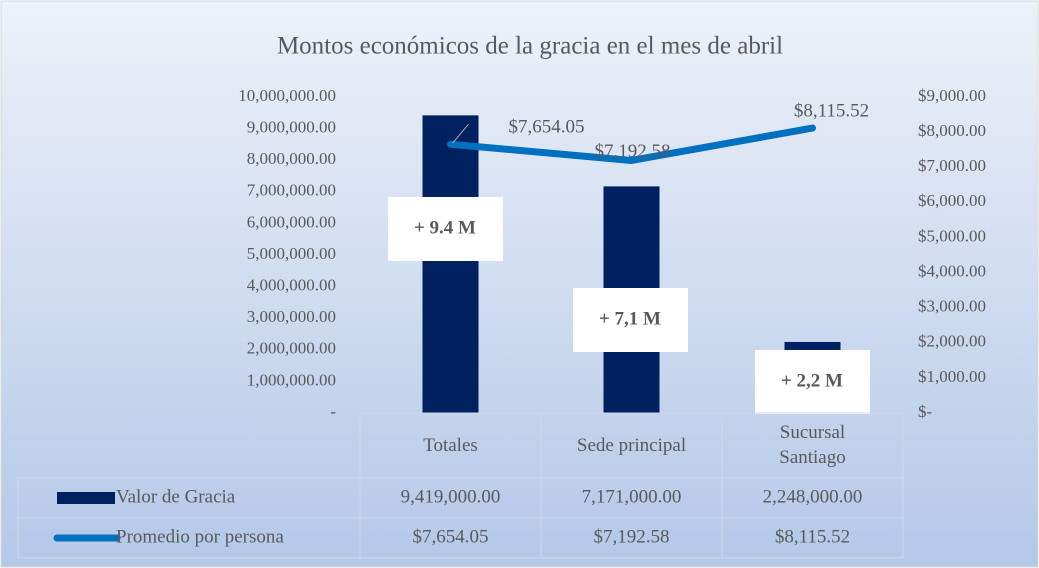 The height and width of the screenshot is (568, 1039). I want to click on y-tick-label: -, so click(333, 411).